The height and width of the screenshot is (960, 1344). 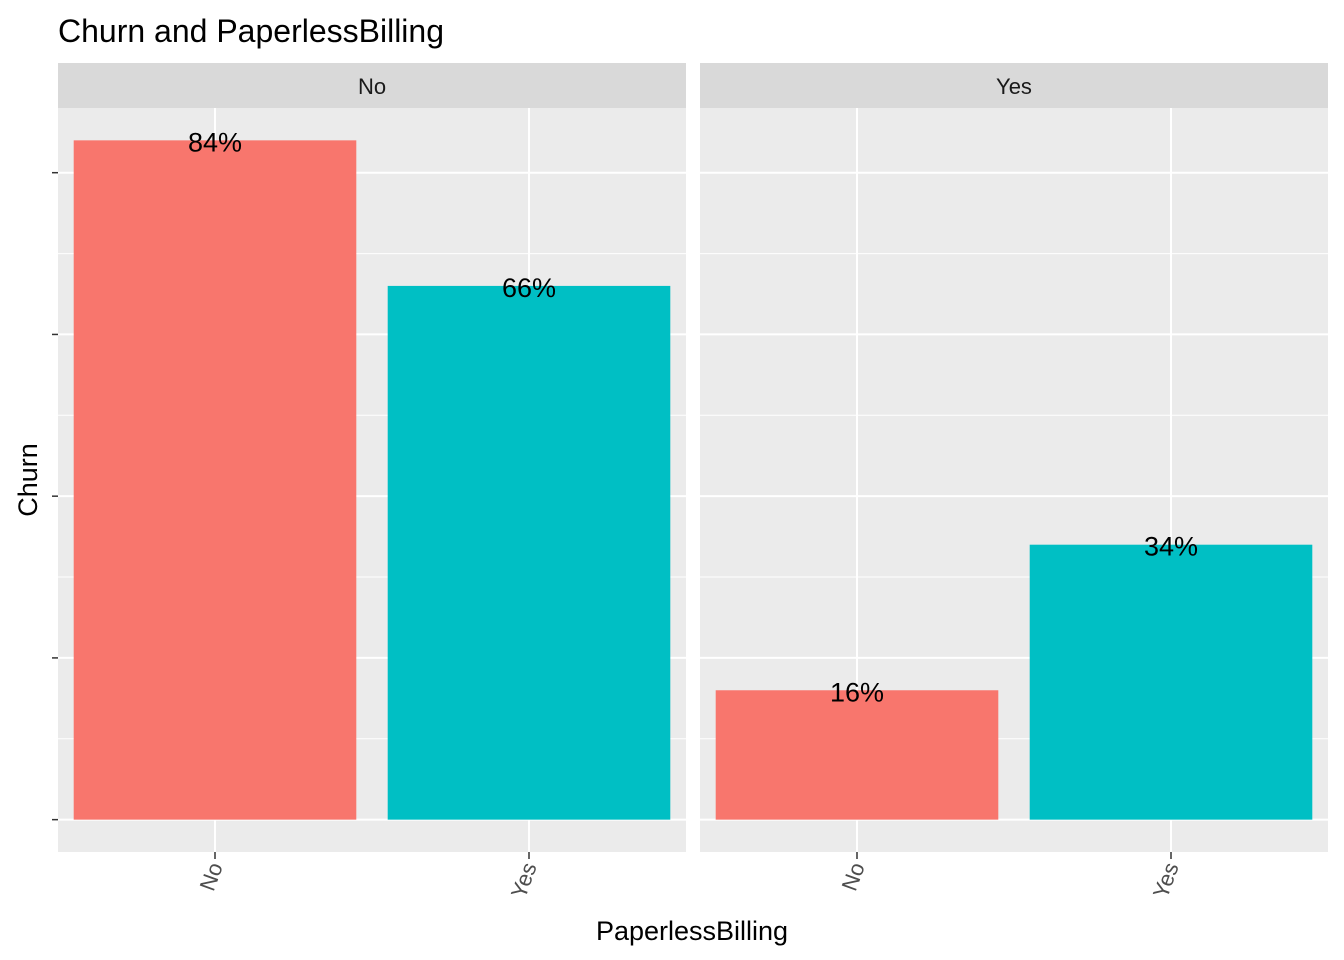 I want to click on bar-value-label: 84%, so click(x=215, y=142).